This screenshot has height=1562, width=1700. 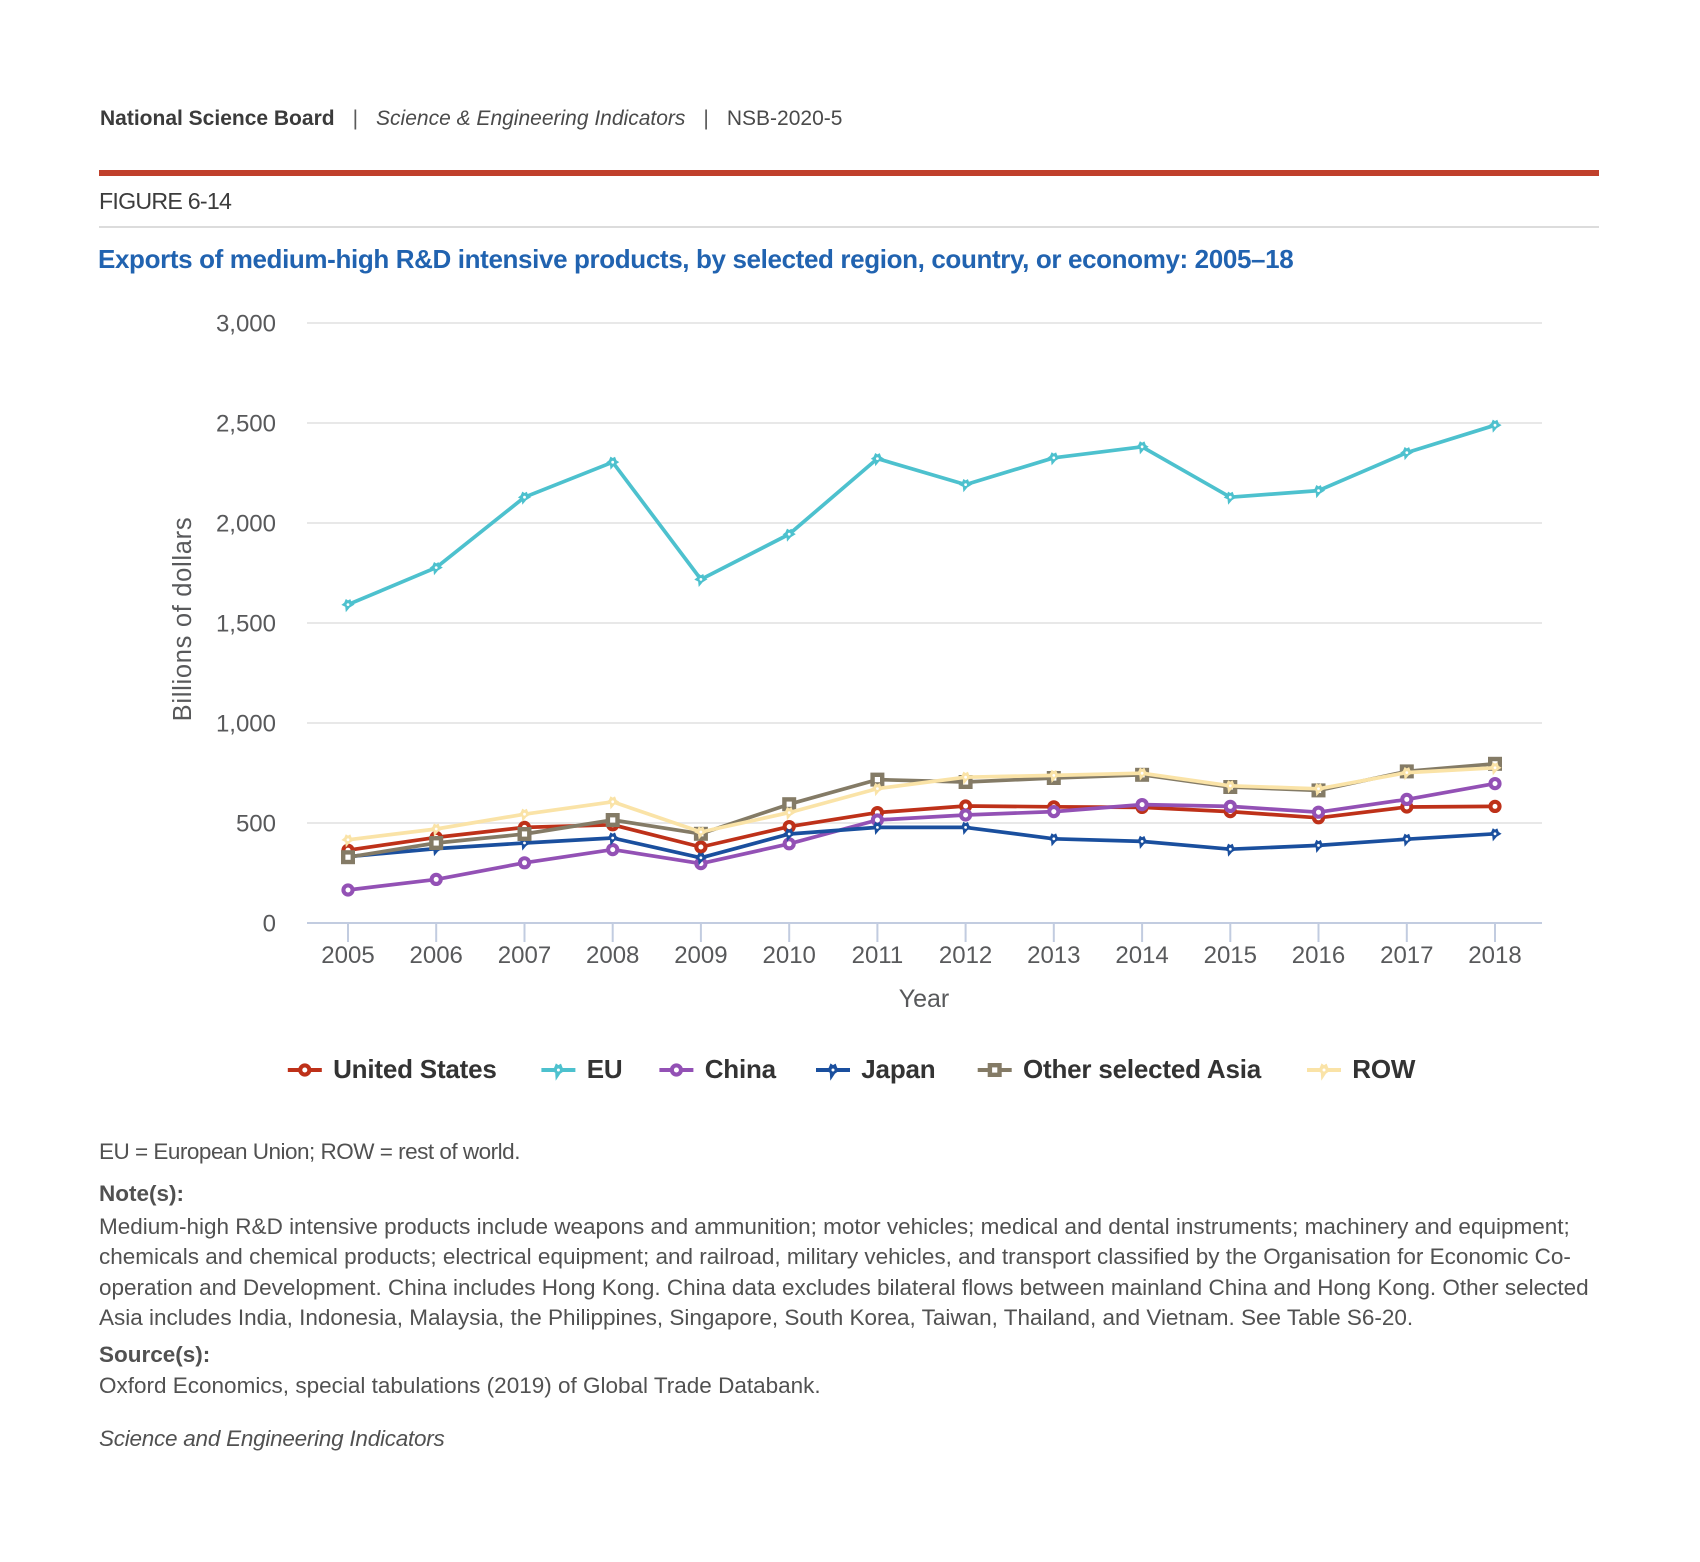 I want to click on svg-text: 2009, so click(x=700, y=955).